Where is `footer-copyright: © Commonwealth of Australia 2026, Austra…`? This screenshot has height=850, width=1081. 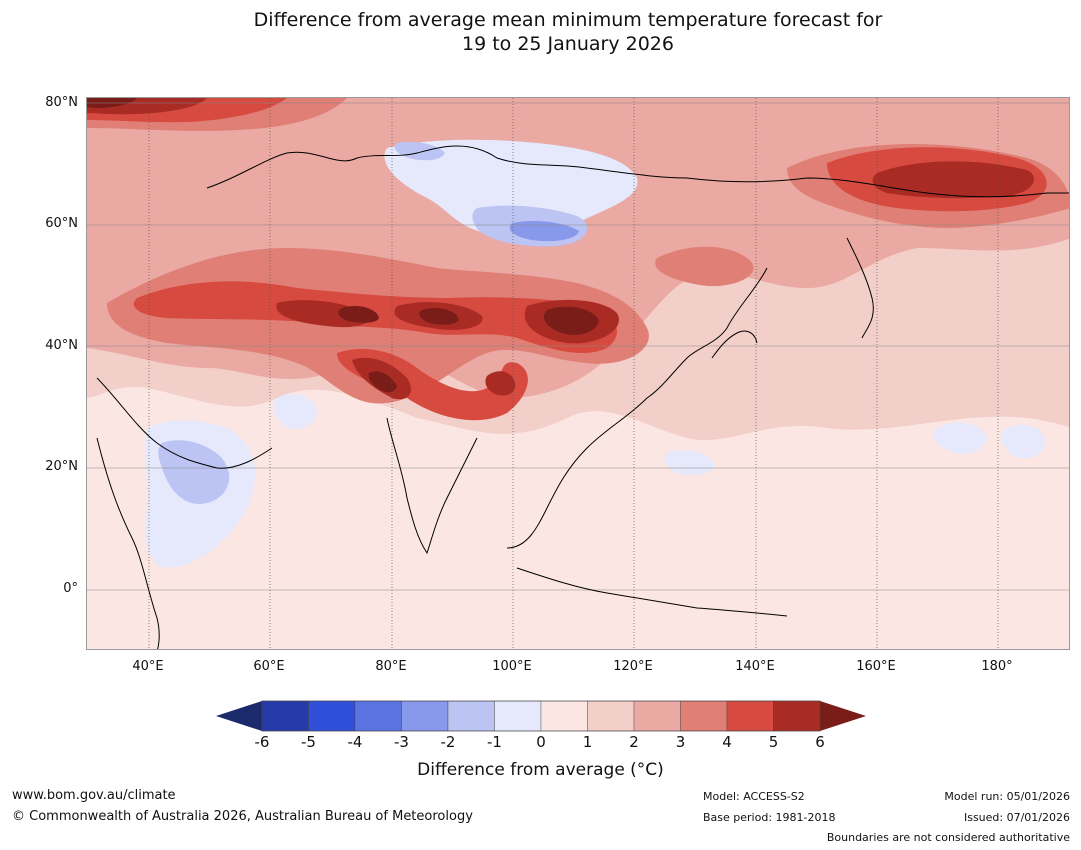
footer-copyright: © Commonwealth of Australia 2026, Austra… is located at coordinates (242, 816).